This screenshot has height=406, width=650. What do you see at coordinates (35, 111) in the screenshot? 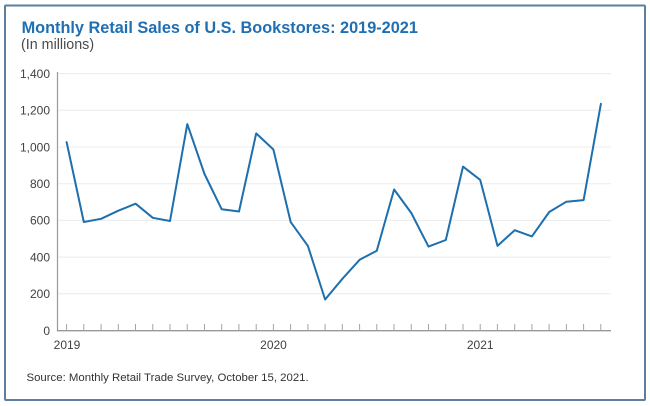
I see `svg-text: 1,200` at bounding box center [35, 111].